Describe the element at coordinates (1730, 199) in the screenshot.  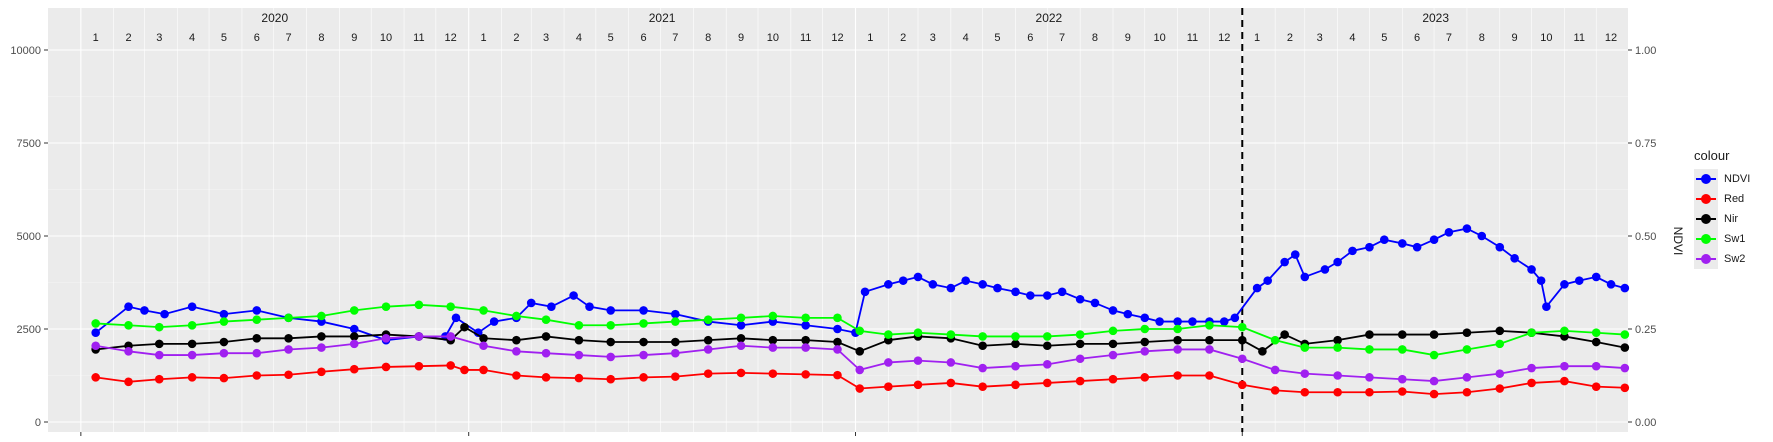
I see `legend-item-red: Red` at that location.